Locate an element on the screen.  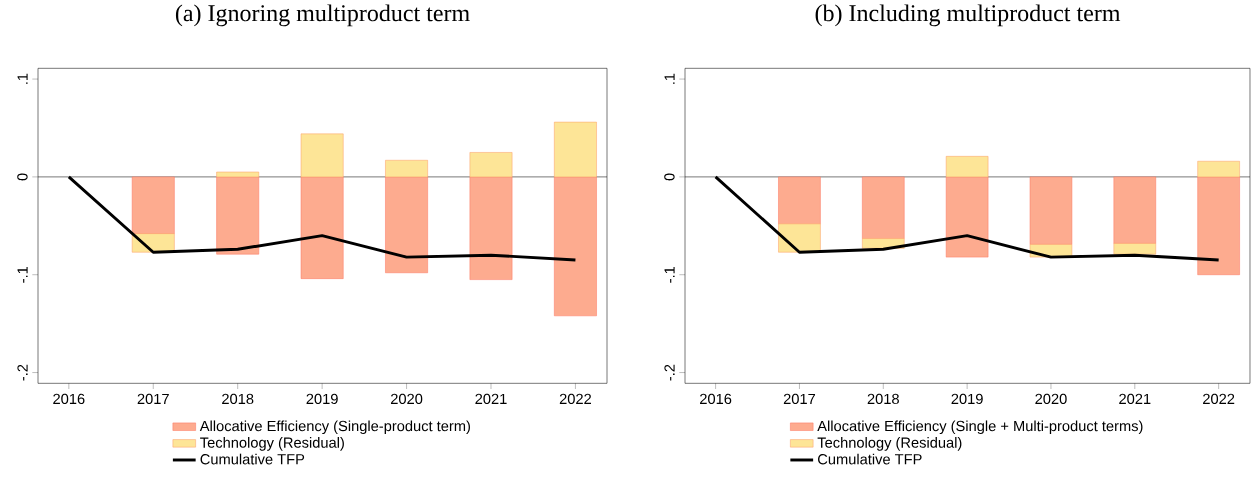
chart-title: (b) Including multiproduct term is located at coordinates (968, 15).